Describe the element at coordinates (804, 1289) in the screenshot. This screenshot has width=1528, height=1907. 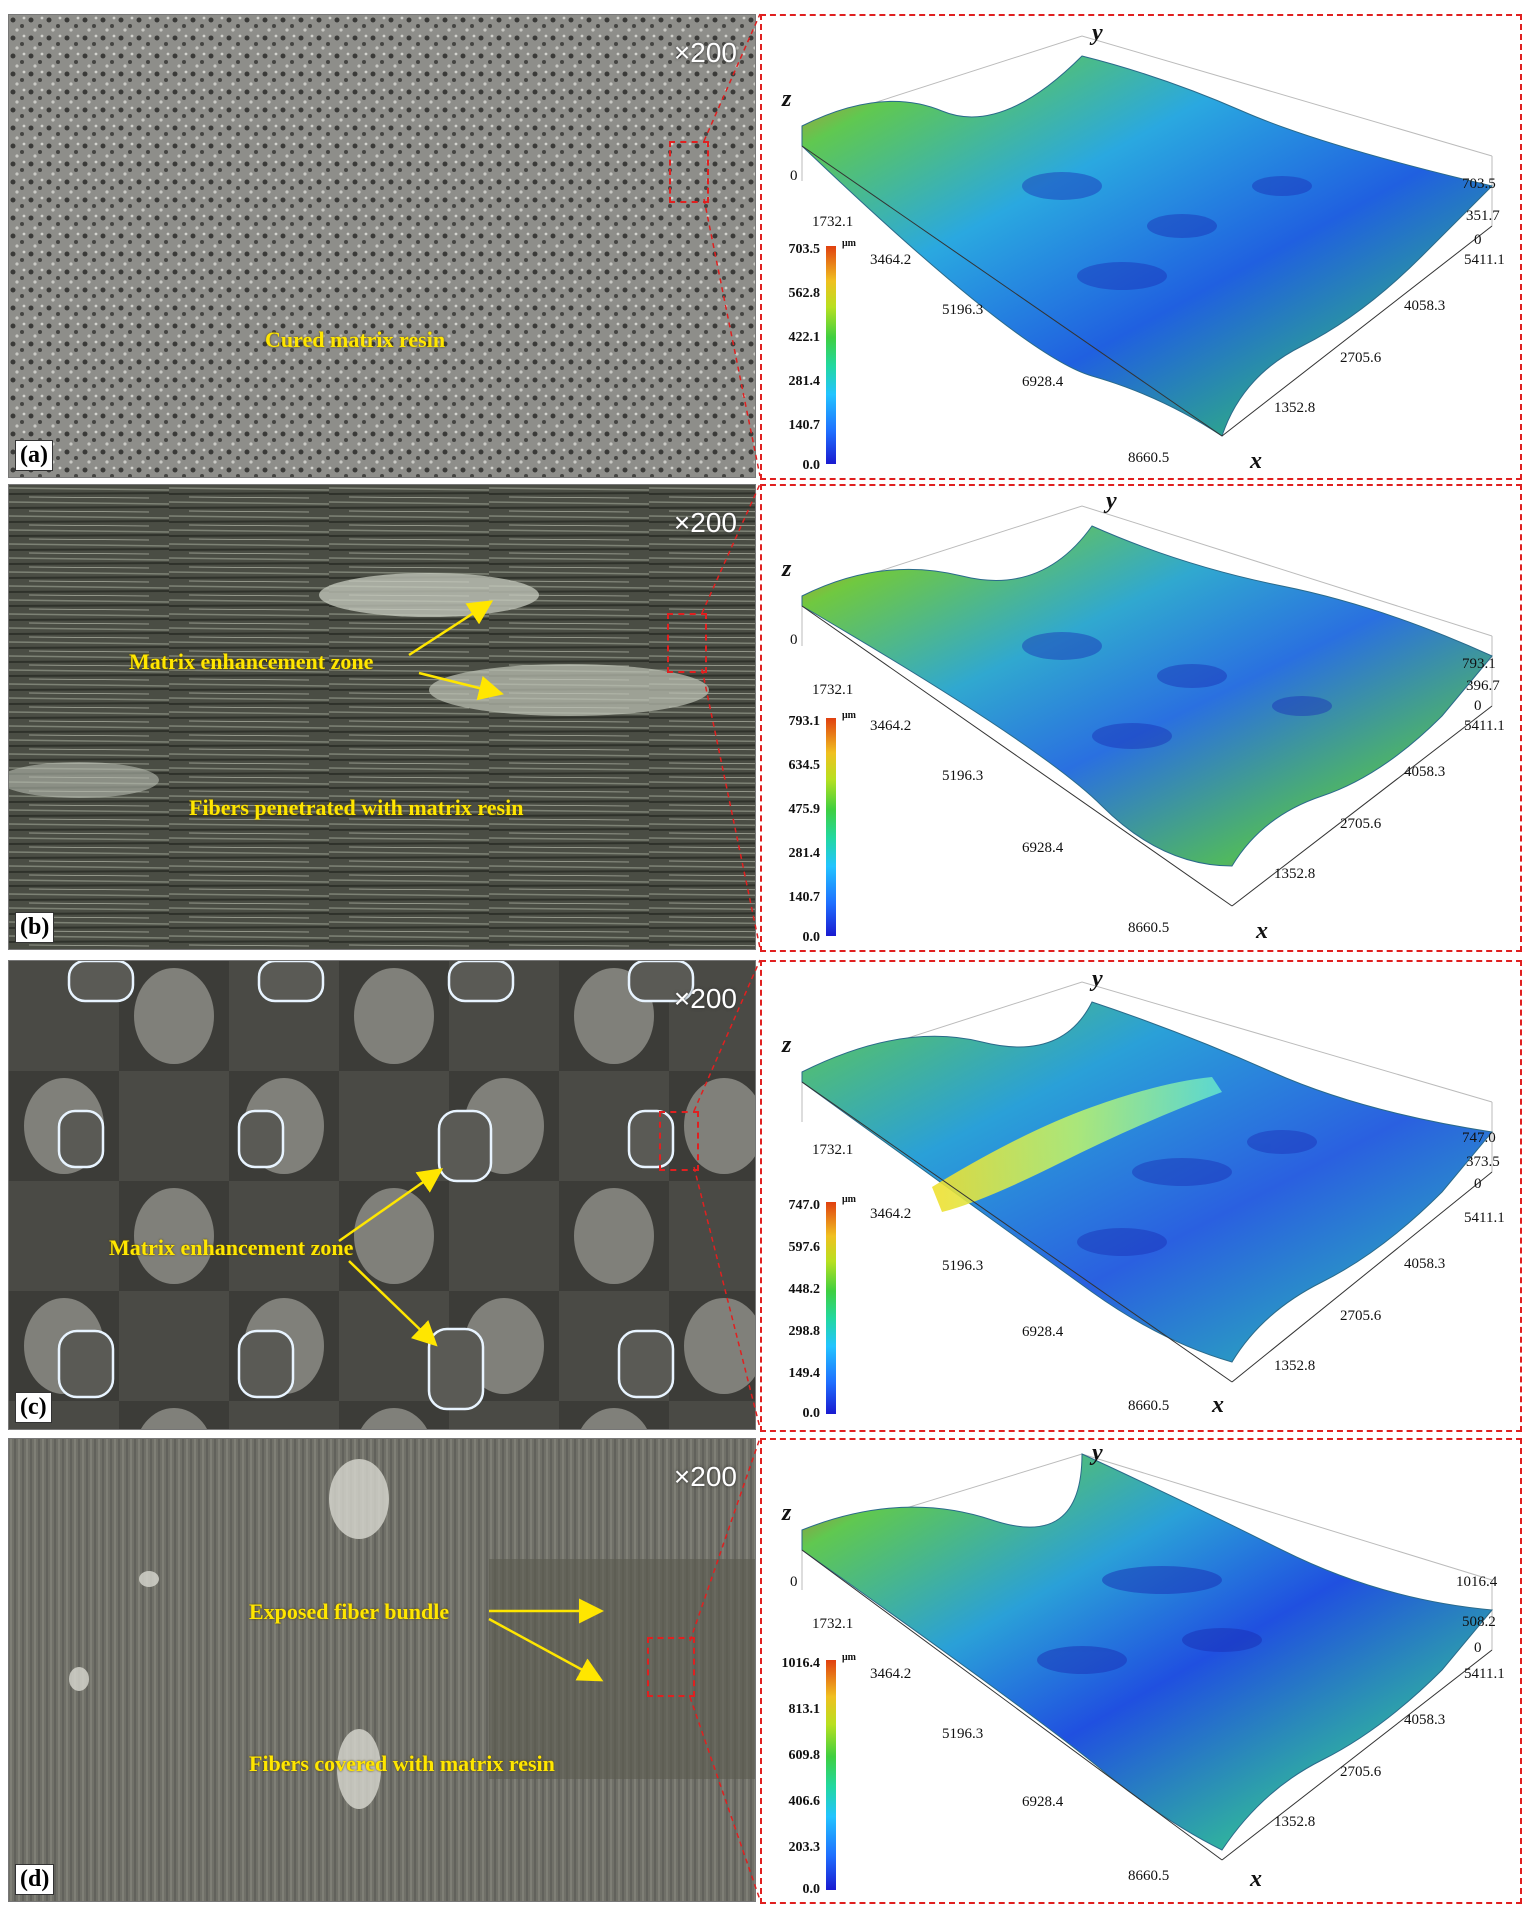
I see `colorbar-tick-c-2: 448.2` at that location.